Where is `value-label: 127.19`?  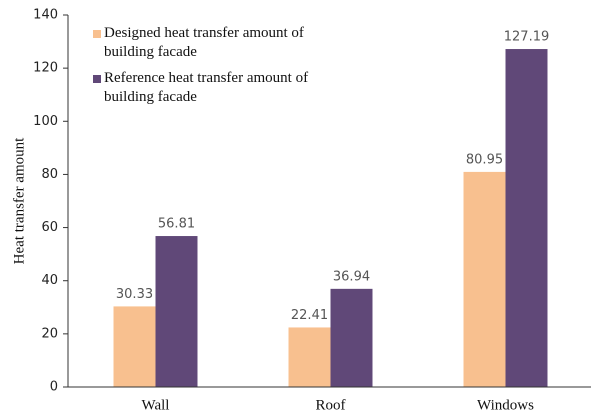 value-label: 127.19 is located at coordinates (527, 37).